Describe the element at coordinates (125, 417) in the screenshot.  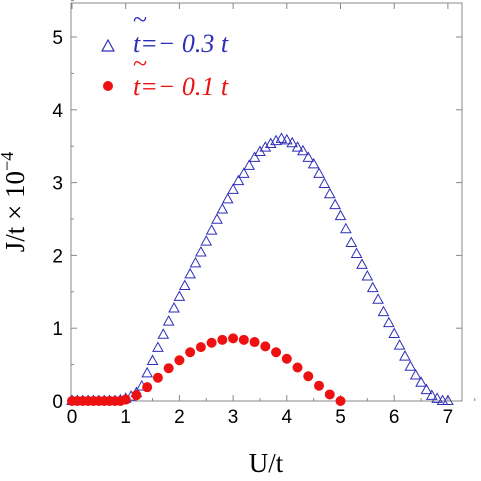
I see `x-tick-label: 1` at that location.